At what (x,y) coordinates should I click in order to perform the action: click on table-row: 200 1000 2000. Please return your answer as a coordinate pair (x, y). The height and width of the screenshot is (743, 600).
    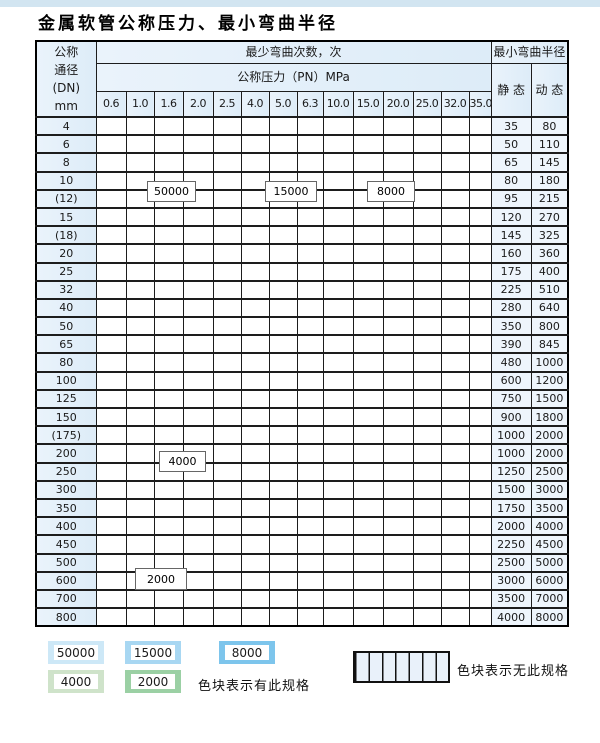
    Looking at the image, I should click on (302, 453).